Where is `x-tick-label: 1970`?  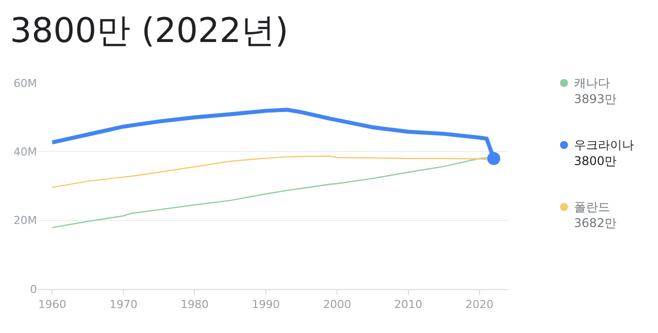 x-tick-label: 1970 is located at coordinates (123, 305).